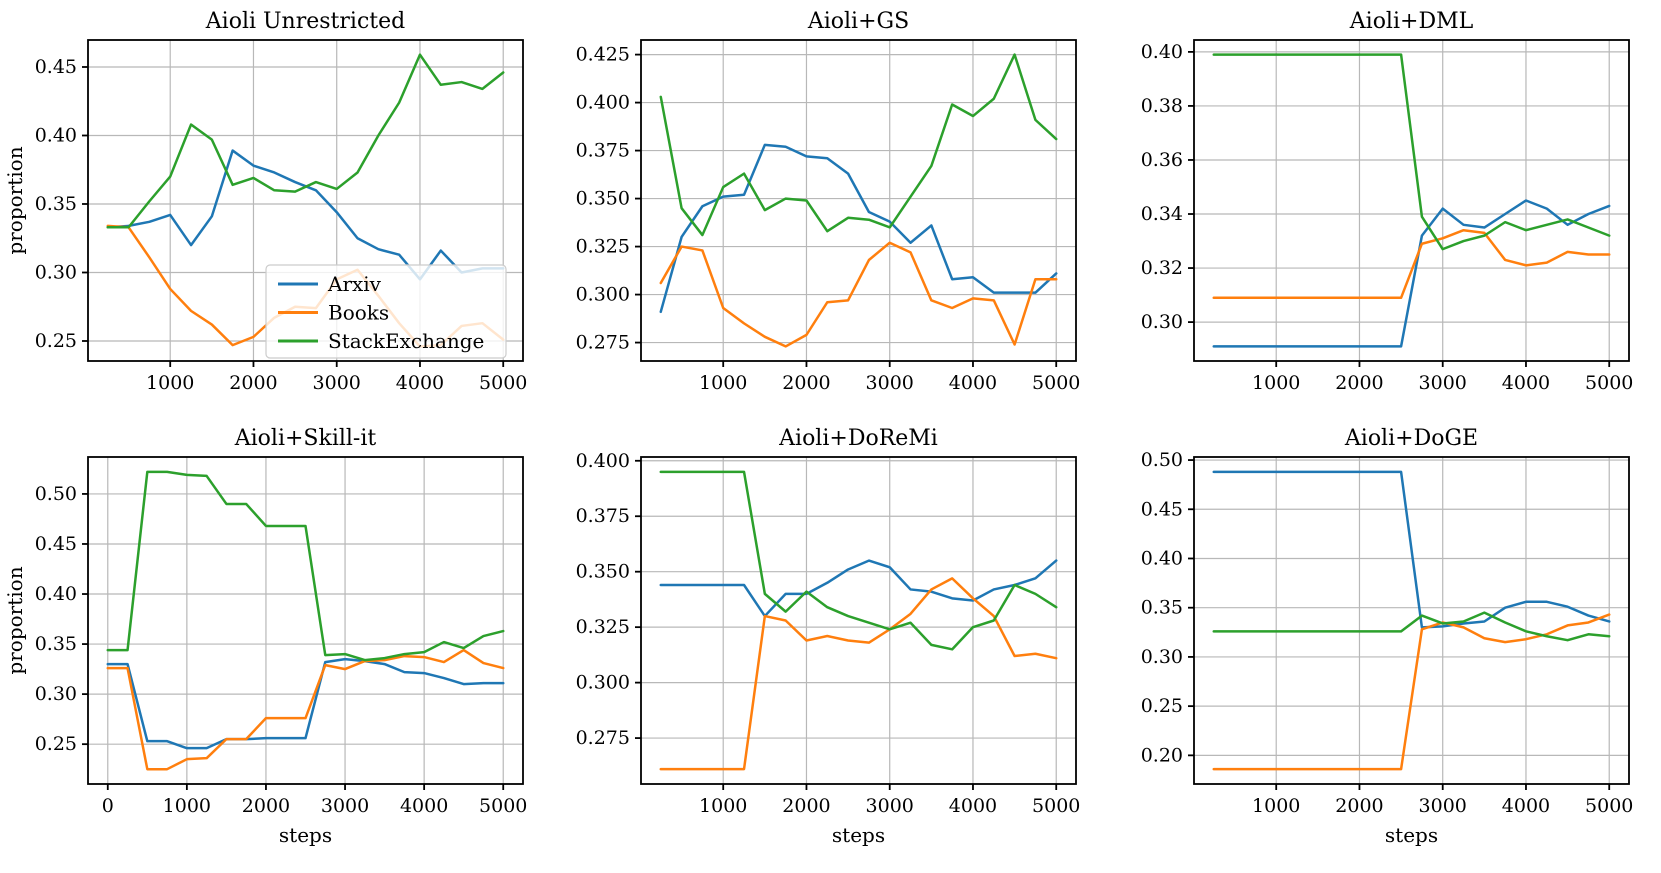  What do you see at coordinates (305, 835) in the screenshot?
I see `x-axis-label: steps` at bounding box center [305, 835].